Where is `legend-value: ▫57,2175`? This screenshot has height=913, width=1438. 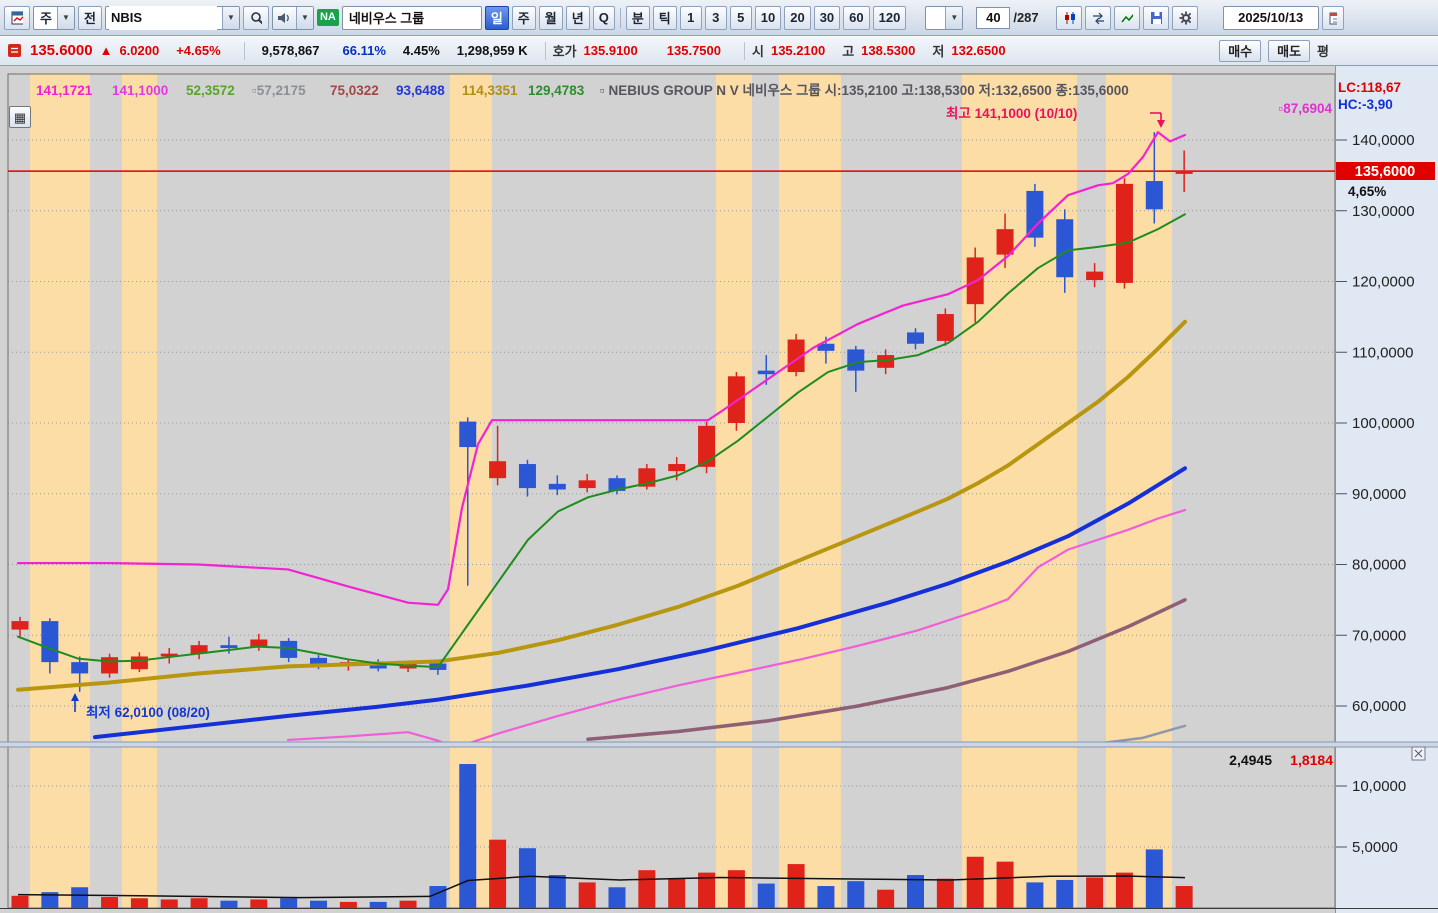
legend-value: ▫57,2175 is located at coordinates (279, 90).